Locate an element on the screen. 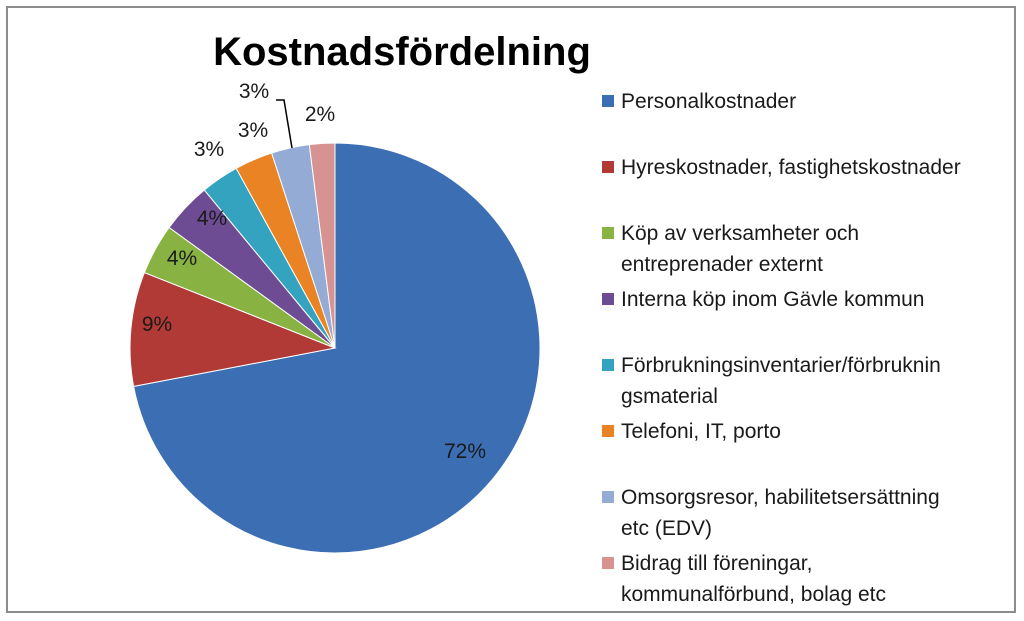 The width and height of the screenshot is (1024, 621). legend-label: Hyreskostnader, fastighetskostnader is located at coordinates (791, 167).